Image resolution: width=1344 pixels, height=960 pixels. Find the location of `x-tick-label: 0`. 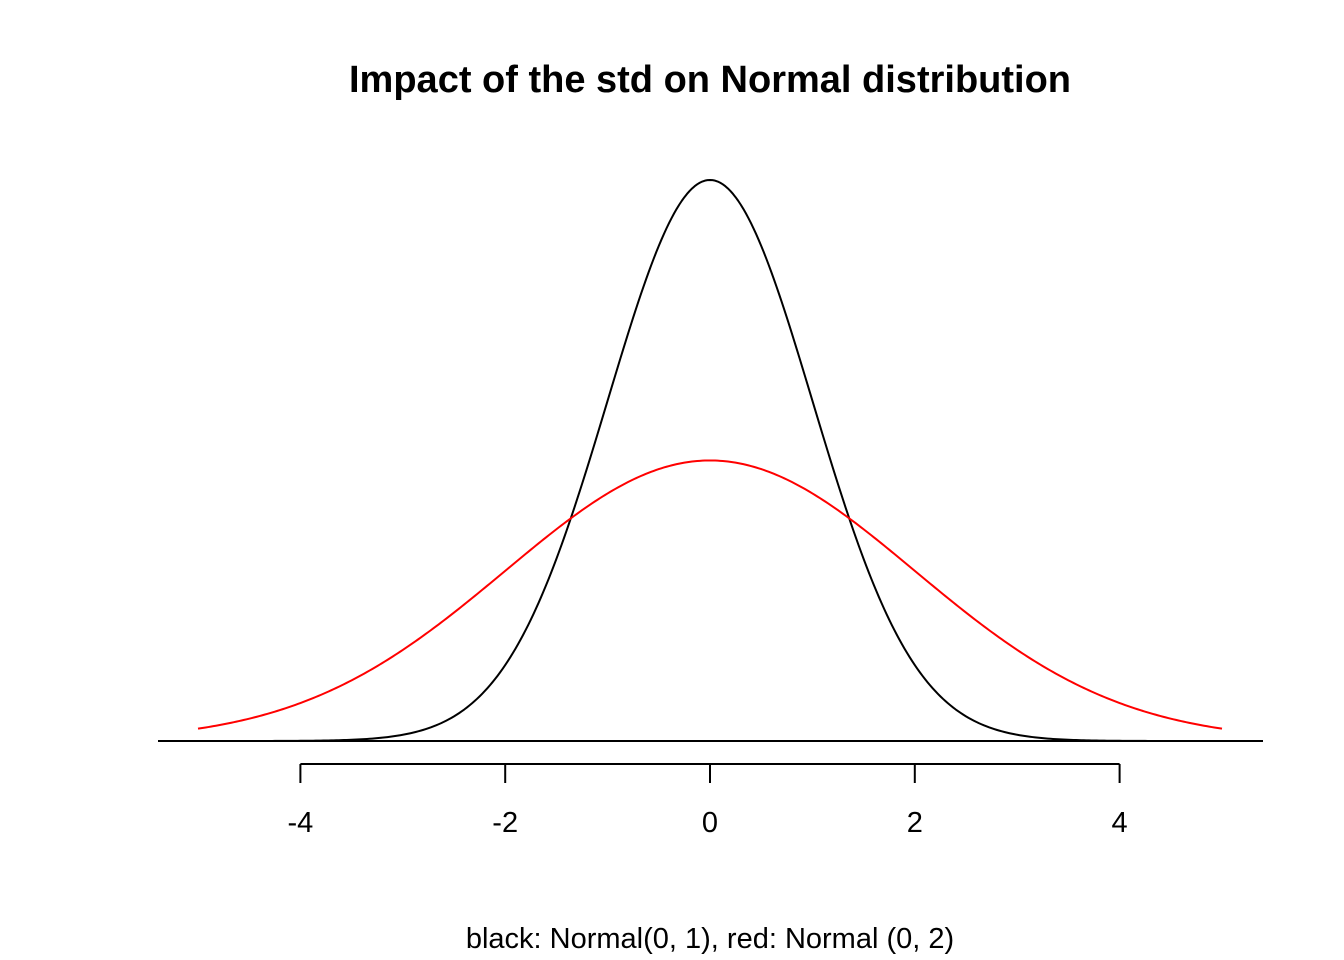

x-tick-label: 0 is located at coordinates (710, 823).